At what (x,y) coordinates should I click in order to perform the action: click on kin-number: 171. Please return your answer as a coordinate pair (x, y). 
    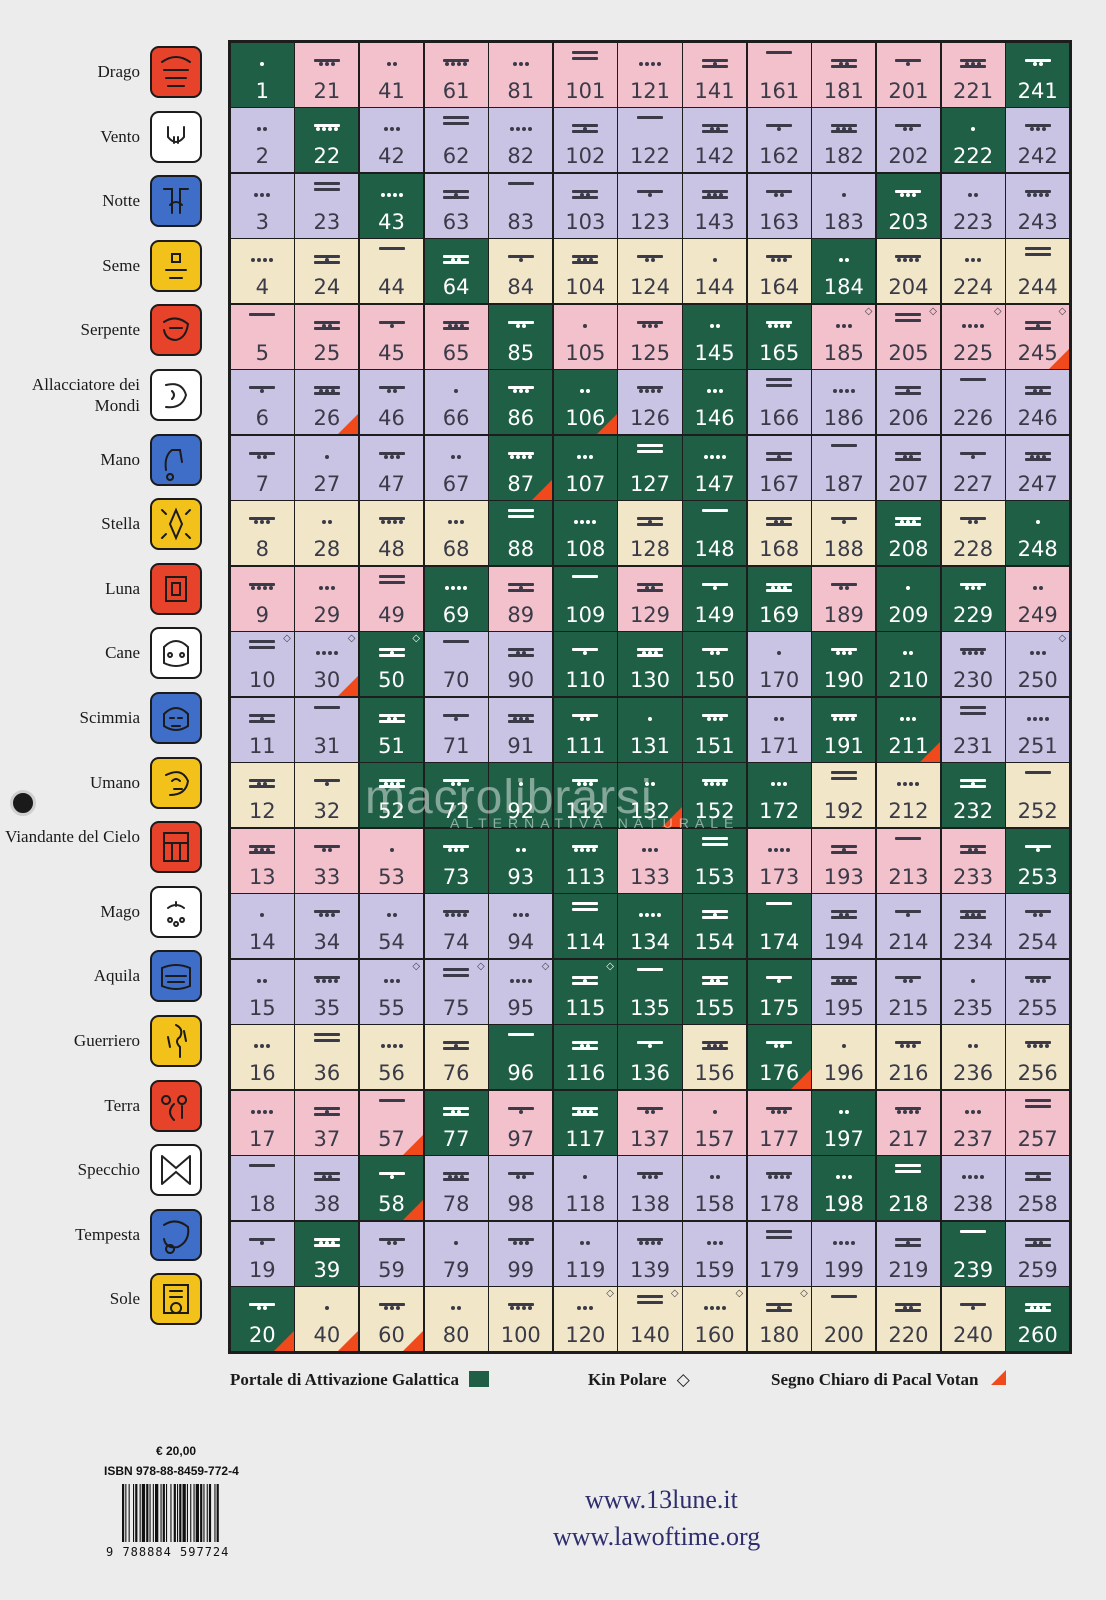
    Looking at the image, I should click on (779, 745).